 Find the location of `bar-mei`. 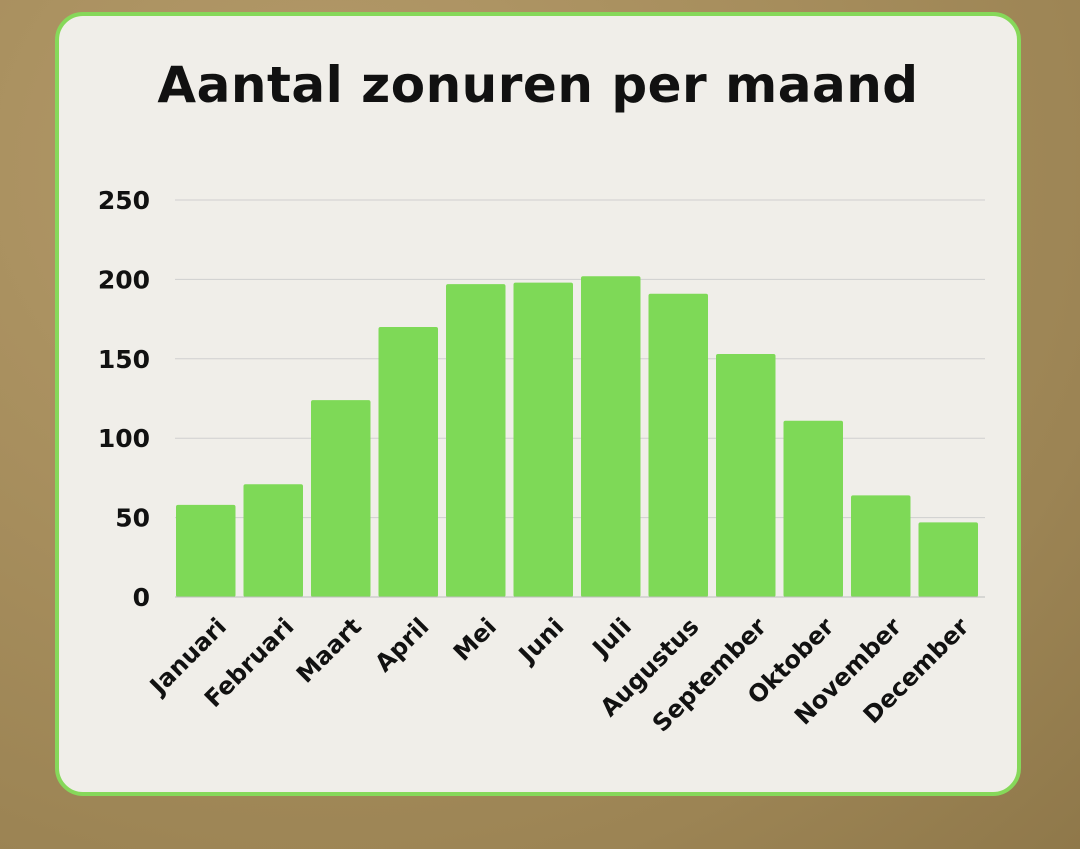

bar-mei is located at coordinates (476, 440).